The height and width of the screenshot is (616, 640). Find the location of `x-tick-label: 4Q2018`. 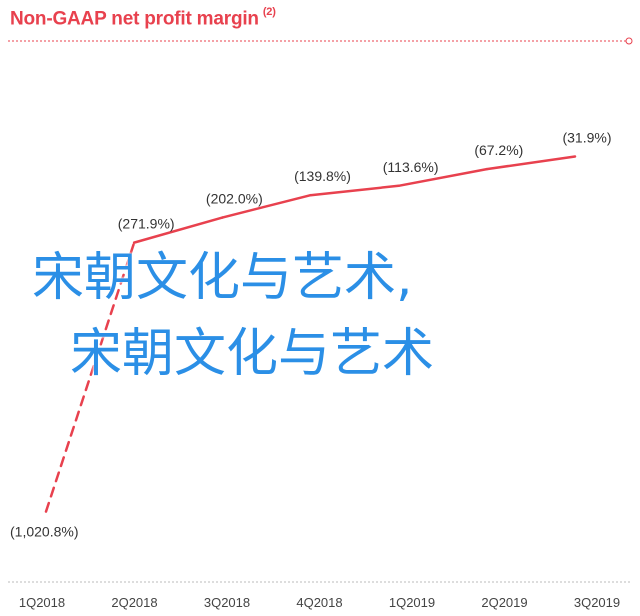

x-tick-label: 4Q2018 is located at coordinates (319, 602).